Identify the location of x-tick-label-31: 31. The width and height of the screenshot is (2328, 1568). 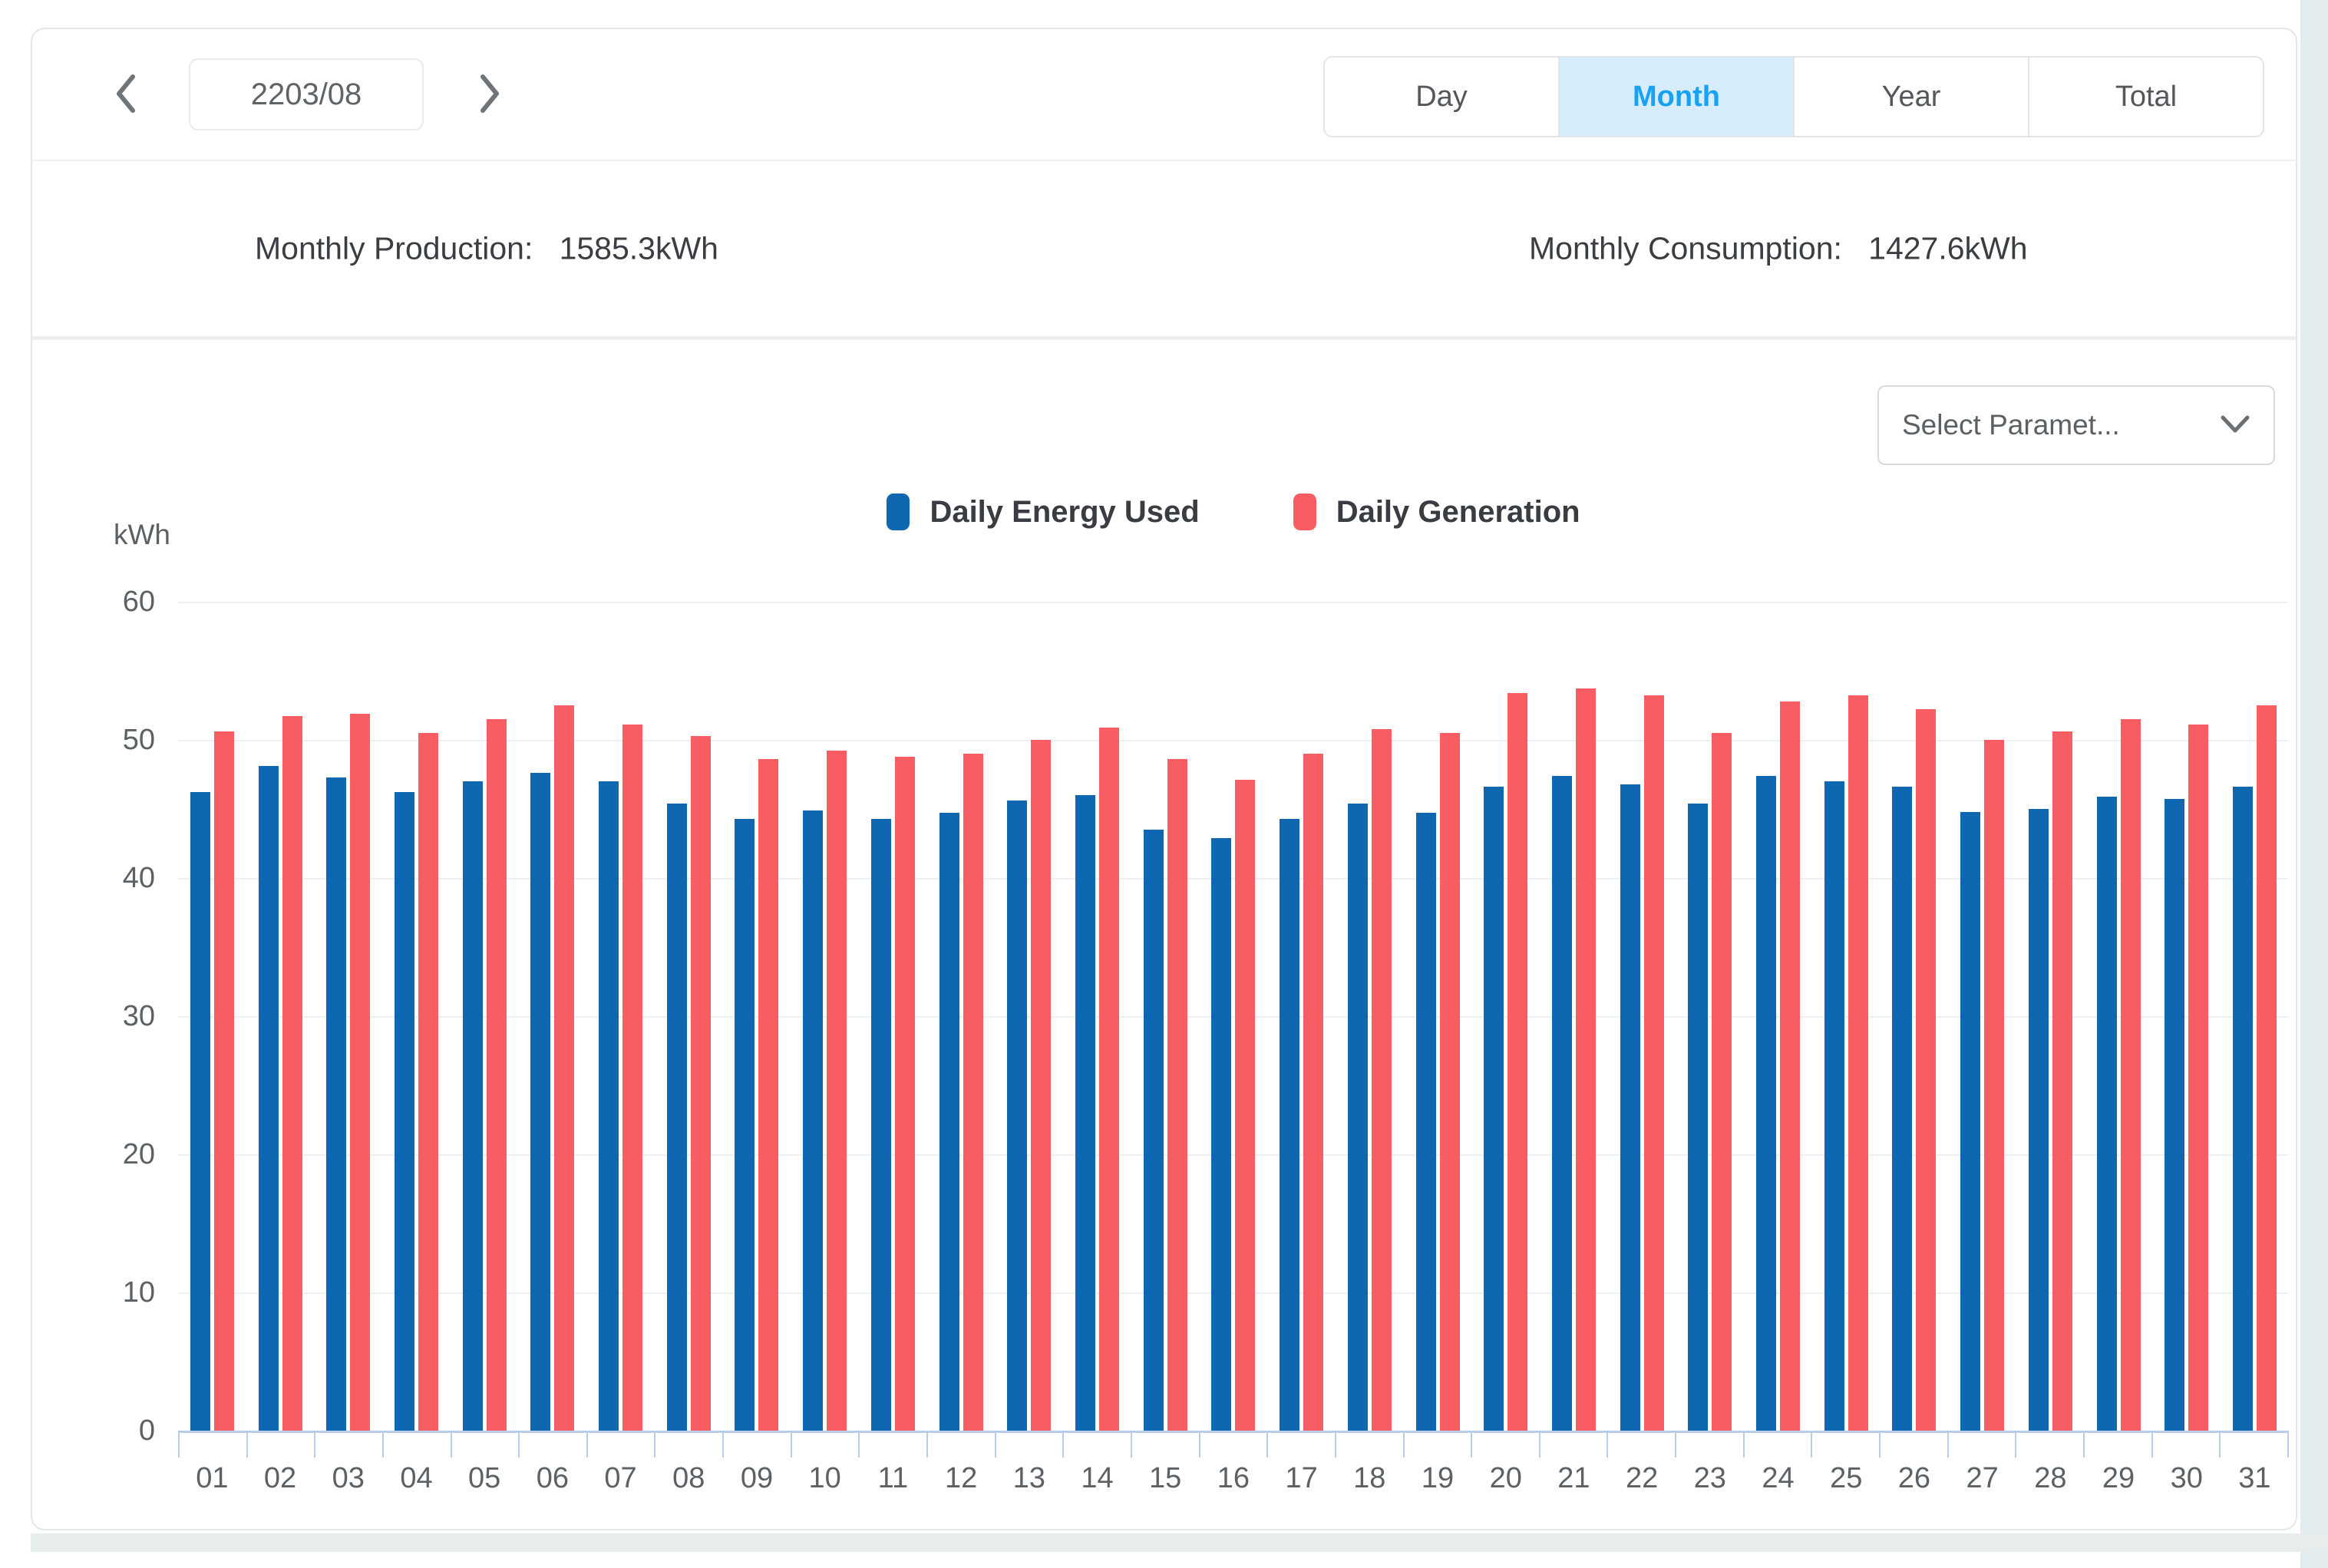
(2254, 1478).